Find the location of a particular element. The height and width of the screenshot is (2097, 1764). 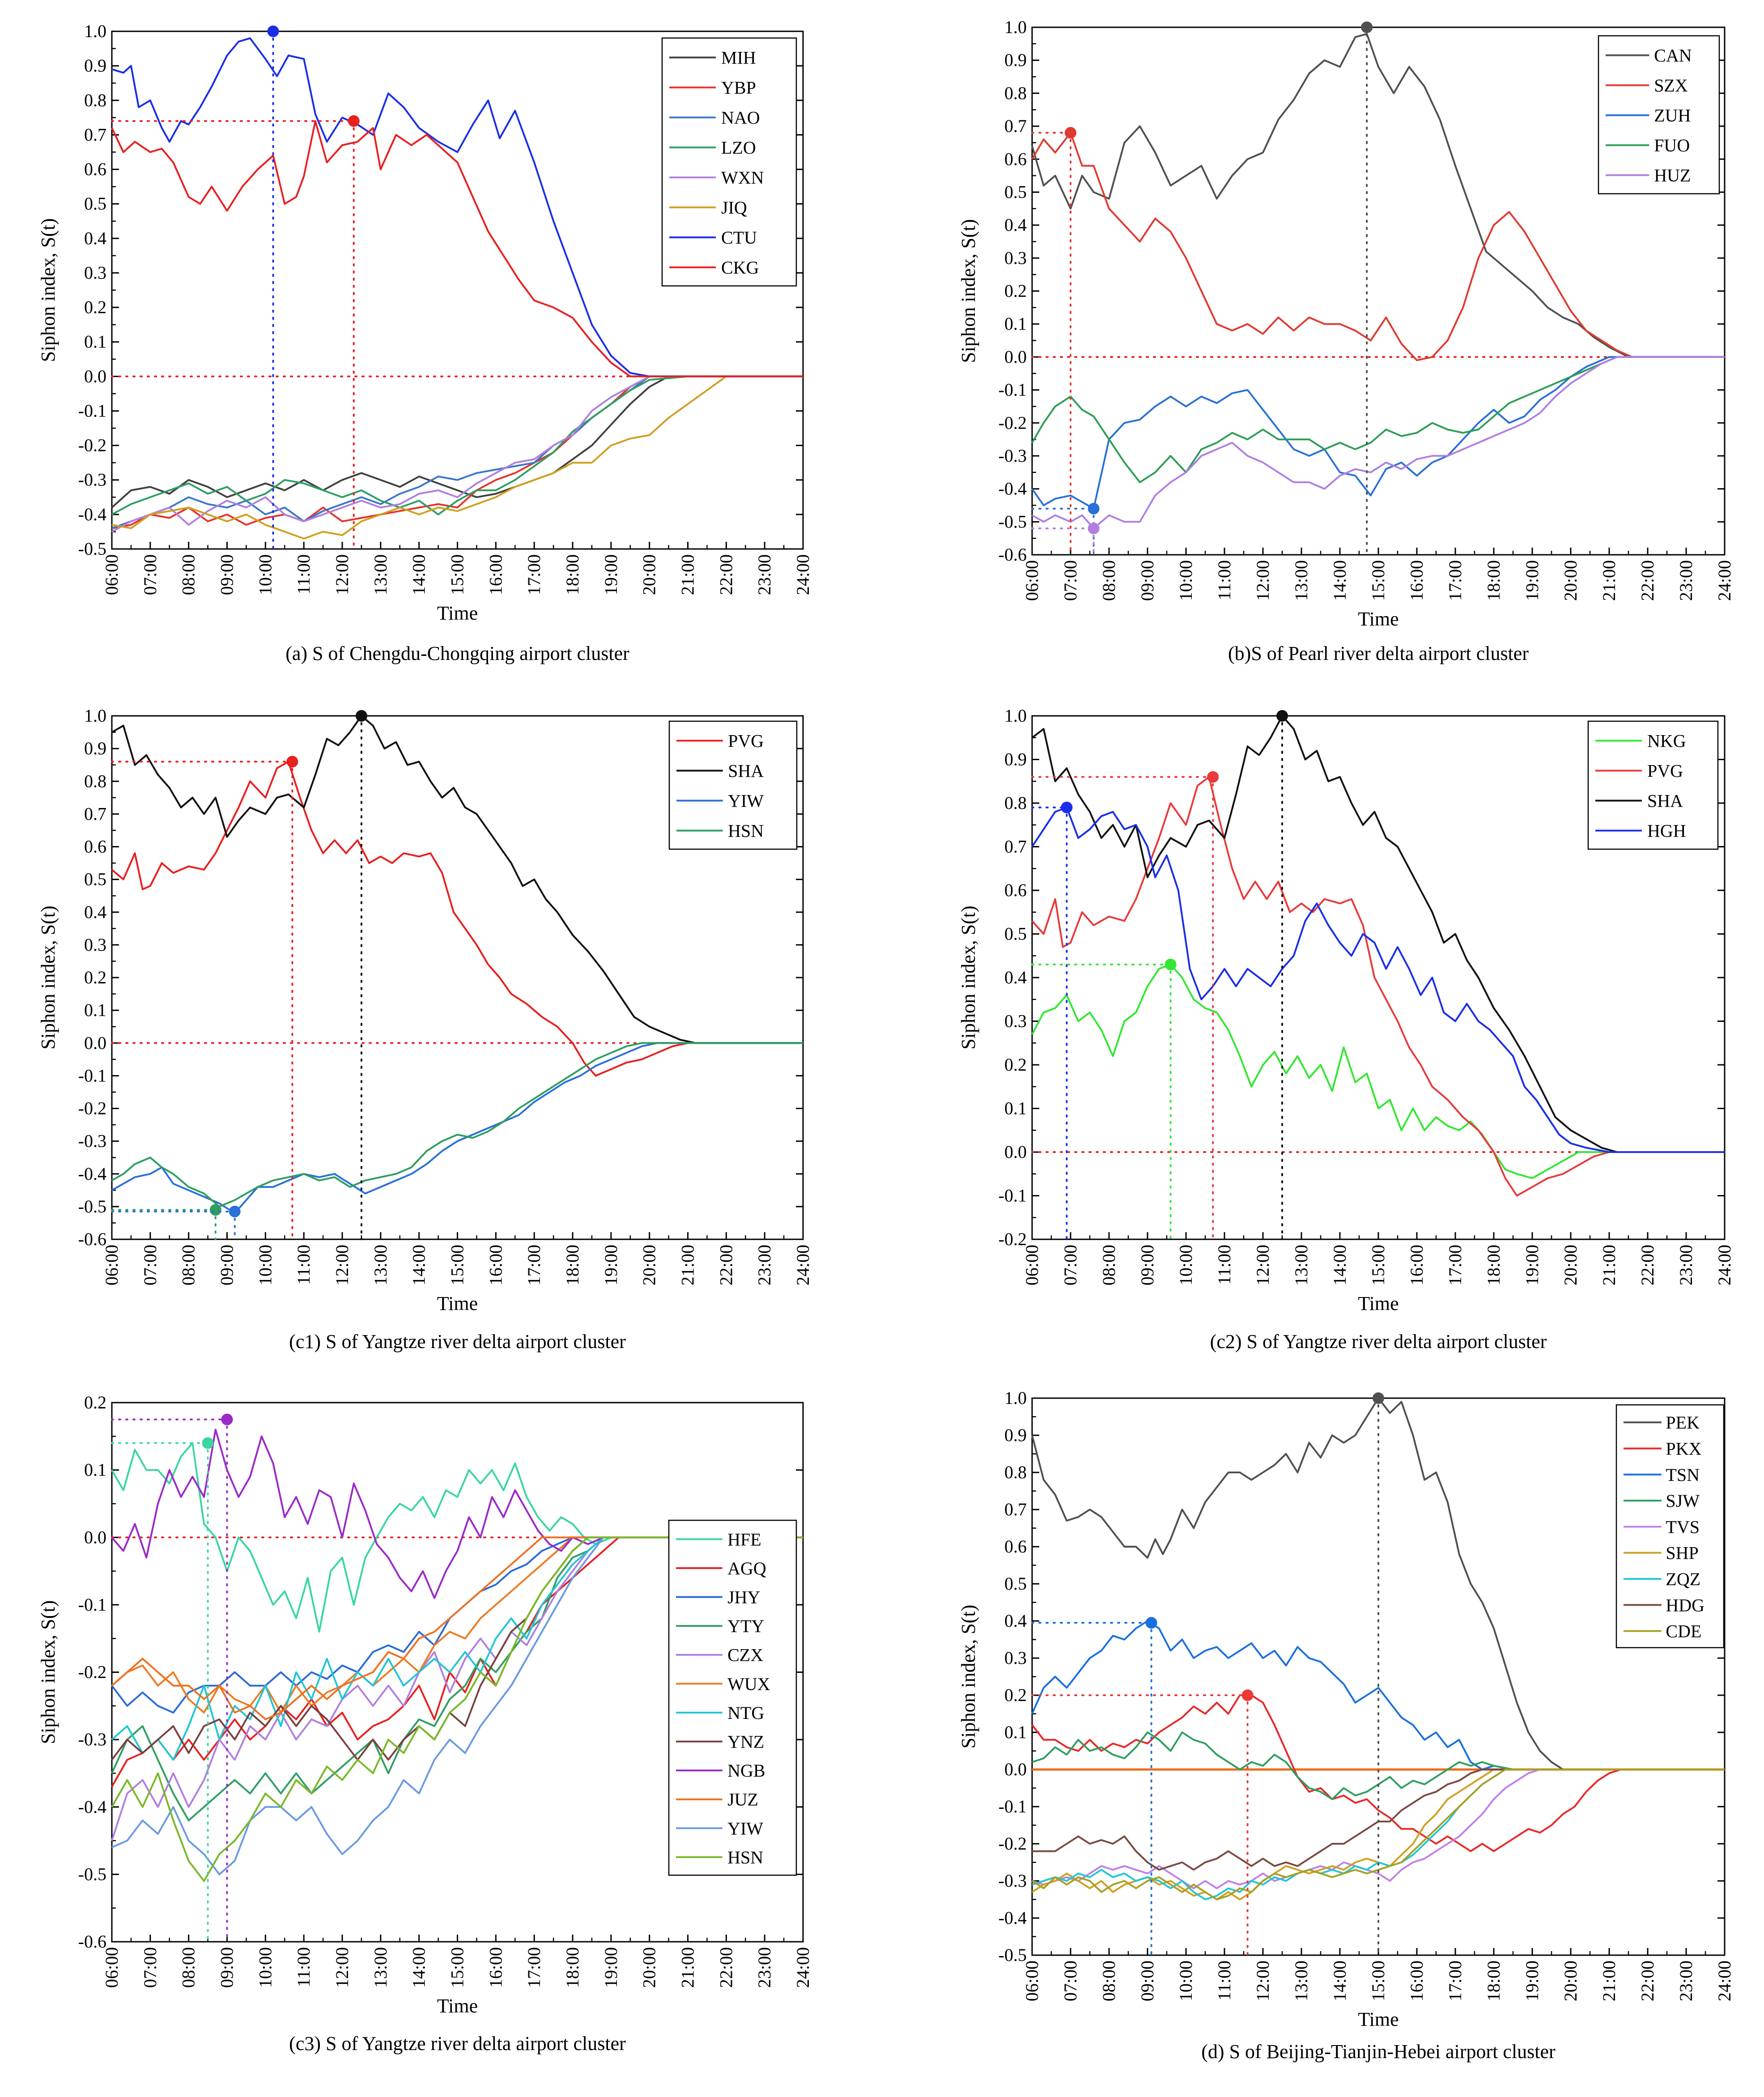

series-line-ntg is located at coordinates (457, 1649).